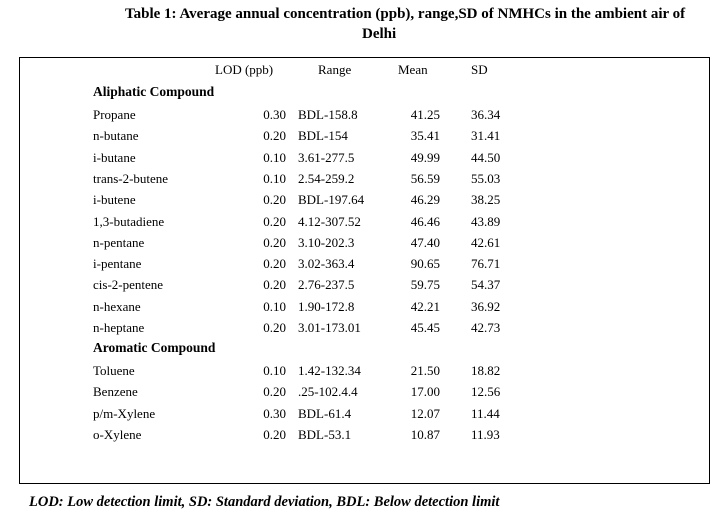 The image size is (726, 517). I want to click on range-value: 1.90-172.8, so click(326, 306).